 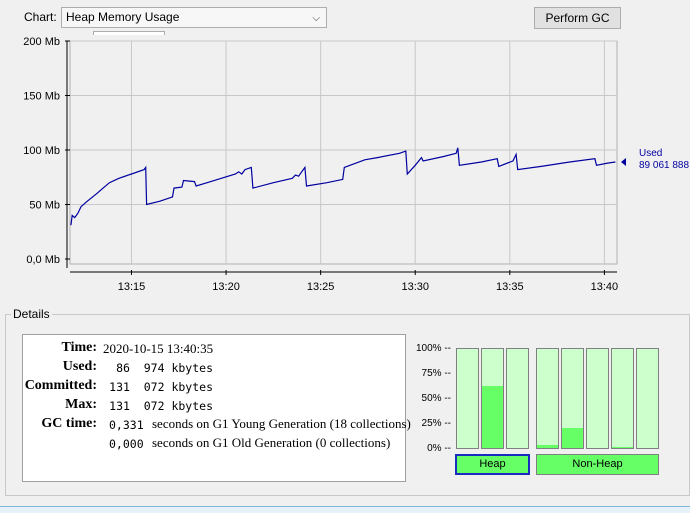 I want to click on chart-type-select: Heap Memory Usage ⌵, so click(x=194, y=17).